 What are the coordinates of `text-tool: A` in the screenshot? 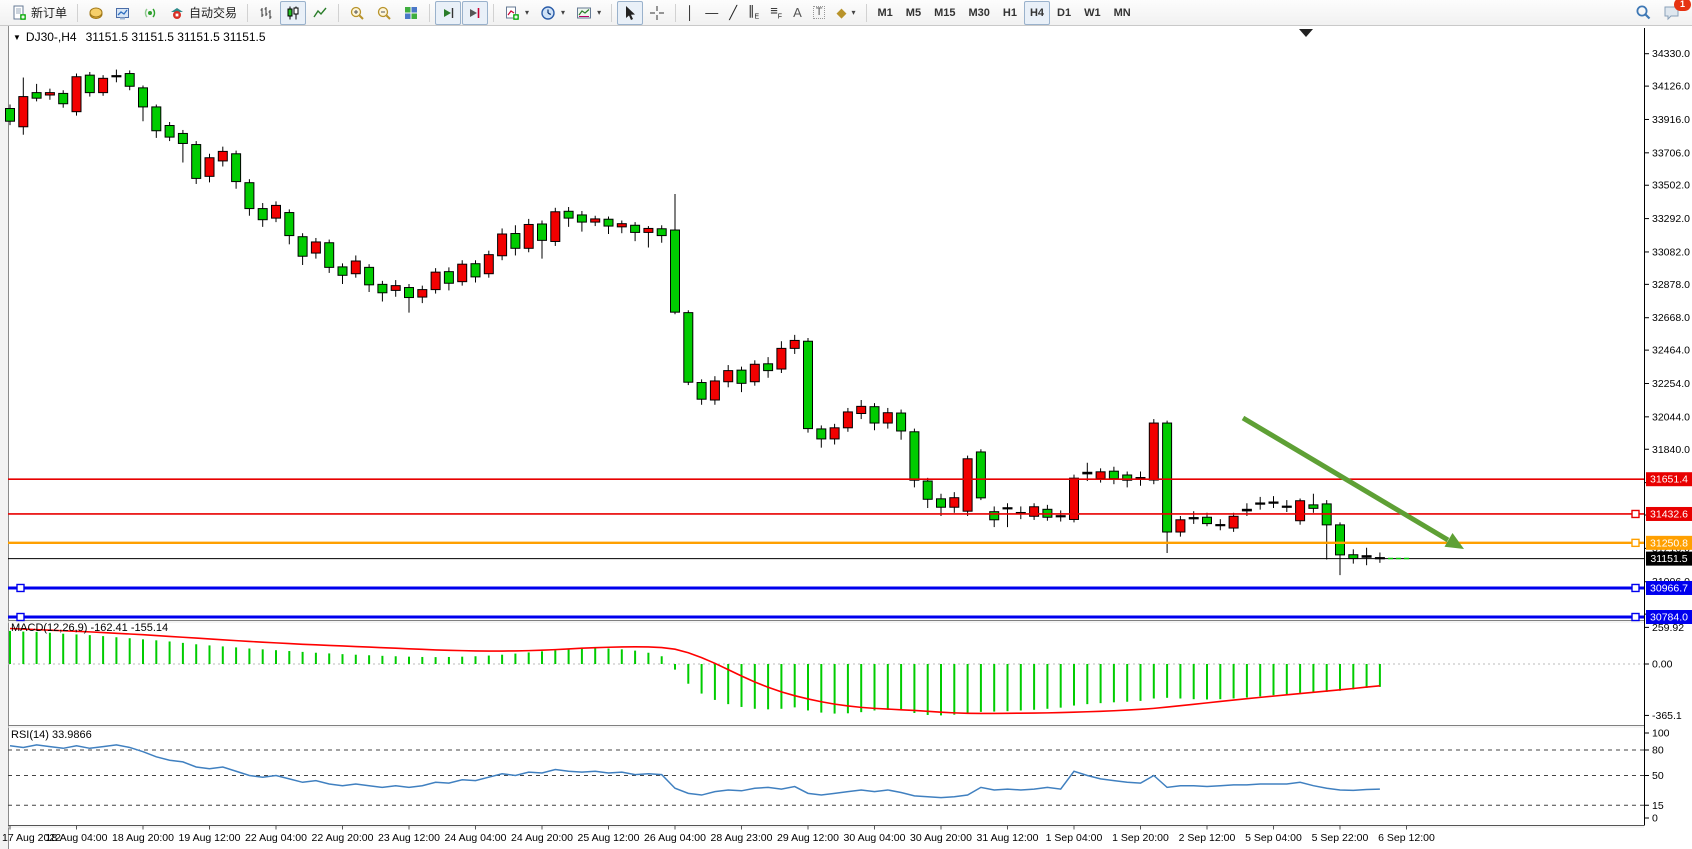 It's located at (797, 13).